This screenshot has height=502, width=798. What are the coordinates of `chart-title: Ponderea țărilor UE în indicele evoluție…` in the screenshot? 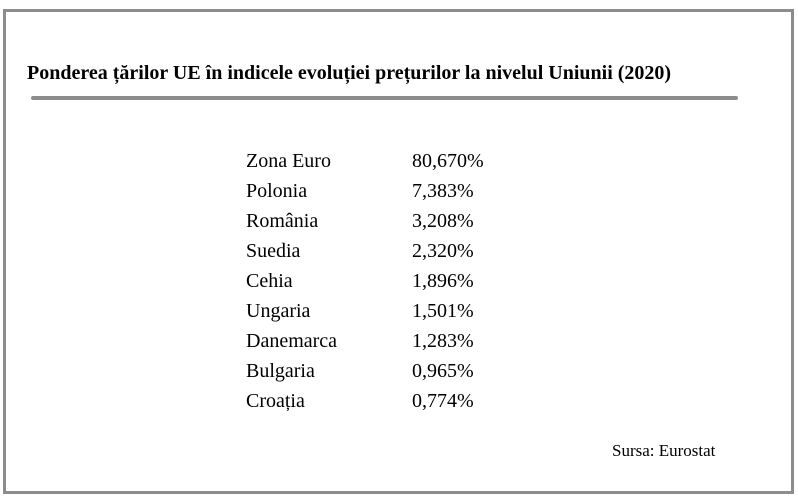 It's located at (349, 73).